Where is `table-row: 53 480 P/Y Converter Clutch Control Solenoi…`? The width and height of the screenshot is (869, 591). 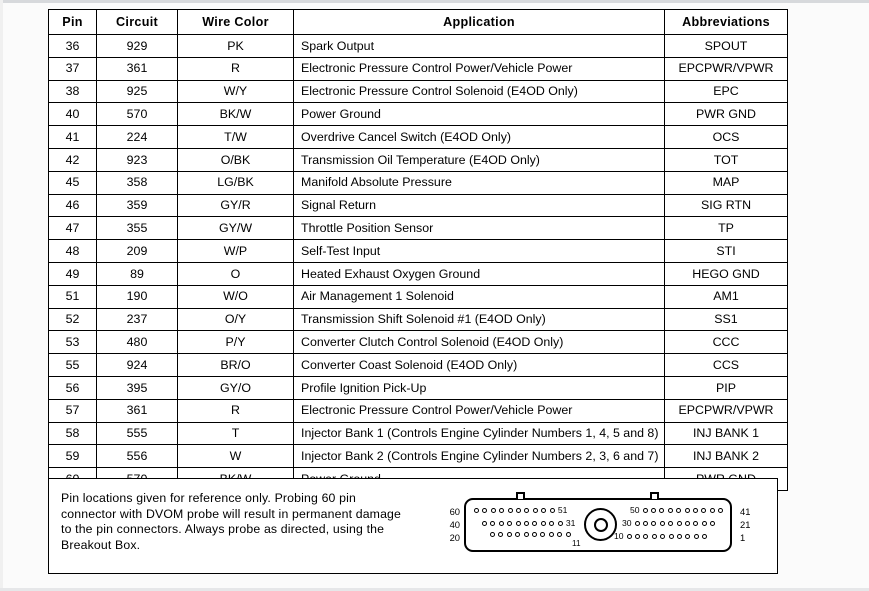
table-row: 53 480 P/Y Converter Clutch Control Solenoi… is located at coordinates (418, 342).